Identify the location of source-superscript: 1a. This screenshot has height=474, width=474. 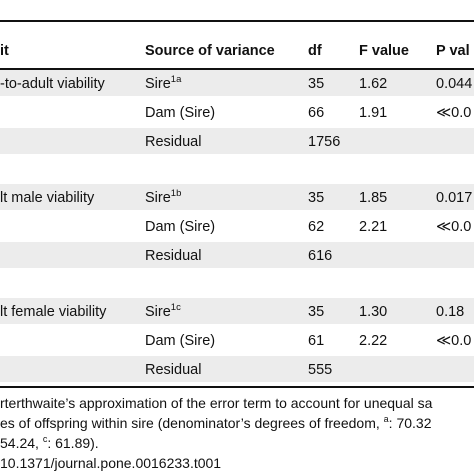
(176, 79).